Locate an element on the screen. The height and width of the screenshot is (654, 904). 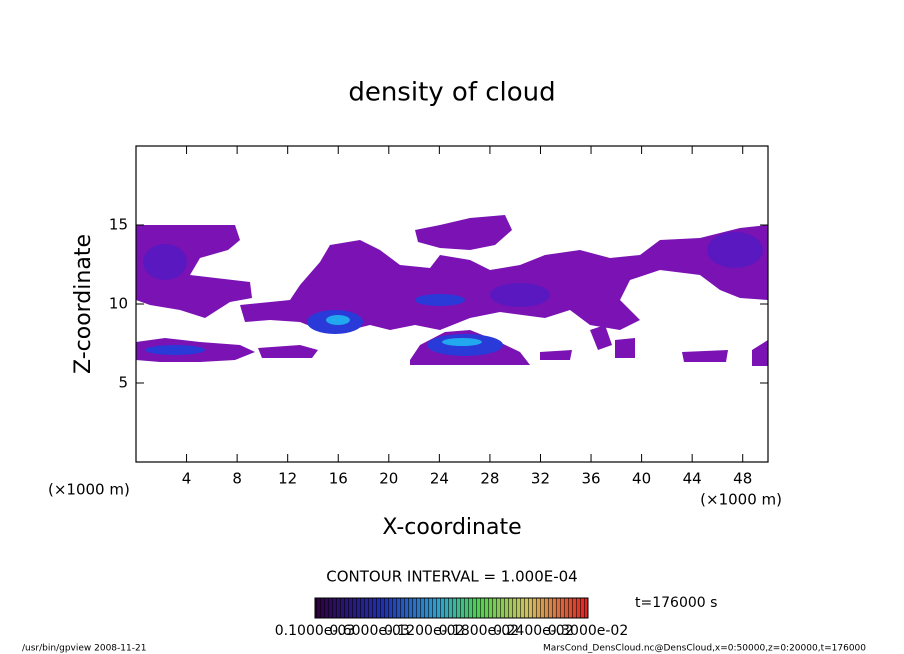
x-tick-label: 24 is located at coordinates (439, 479).